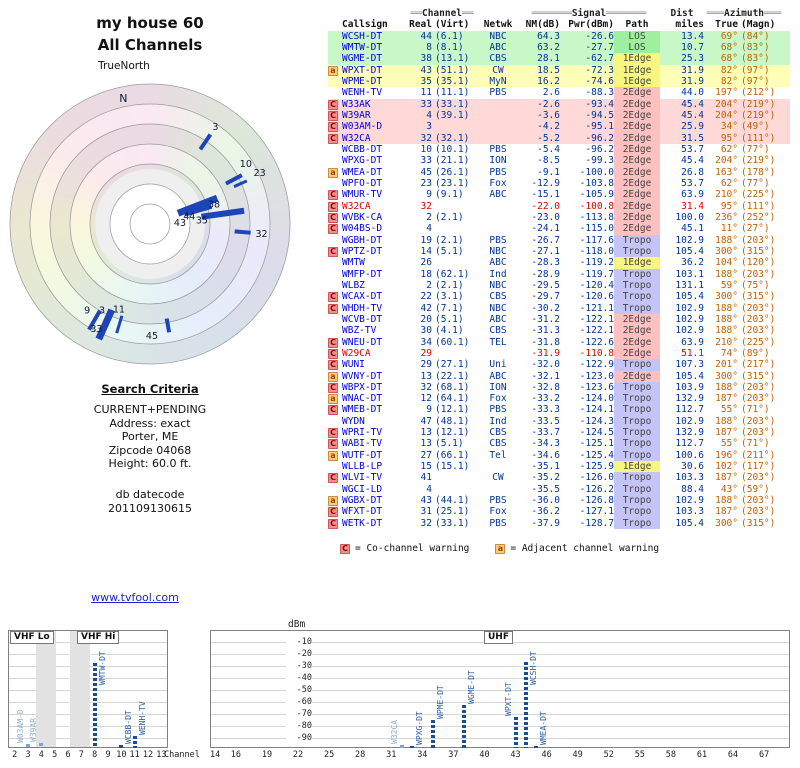 This screenshot has height=768, width=800. Describe the element at coordinates (755, 36) in the screenshot. I see `cell-azimuth-magnetic: (84°)` at that location.